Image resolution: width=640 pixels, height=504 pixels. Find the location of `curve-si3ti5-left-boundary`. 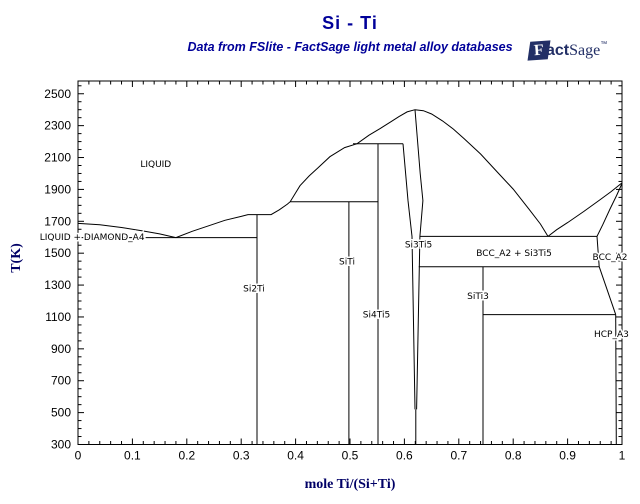

curve-si3ti5-left-boundary is located at coordinates (409, 276).